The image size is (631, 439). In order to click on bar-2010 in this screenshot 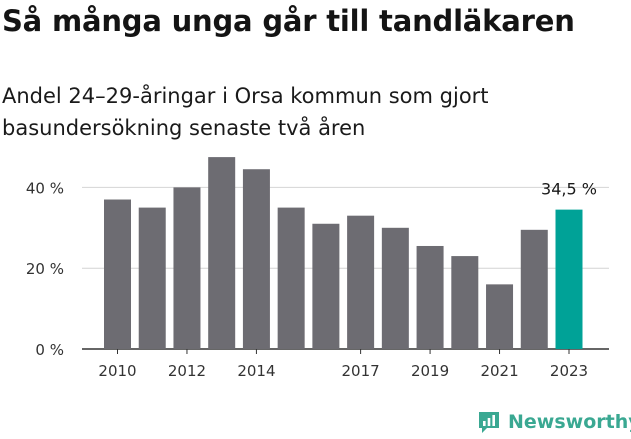, I will do `click(117, 274)`.